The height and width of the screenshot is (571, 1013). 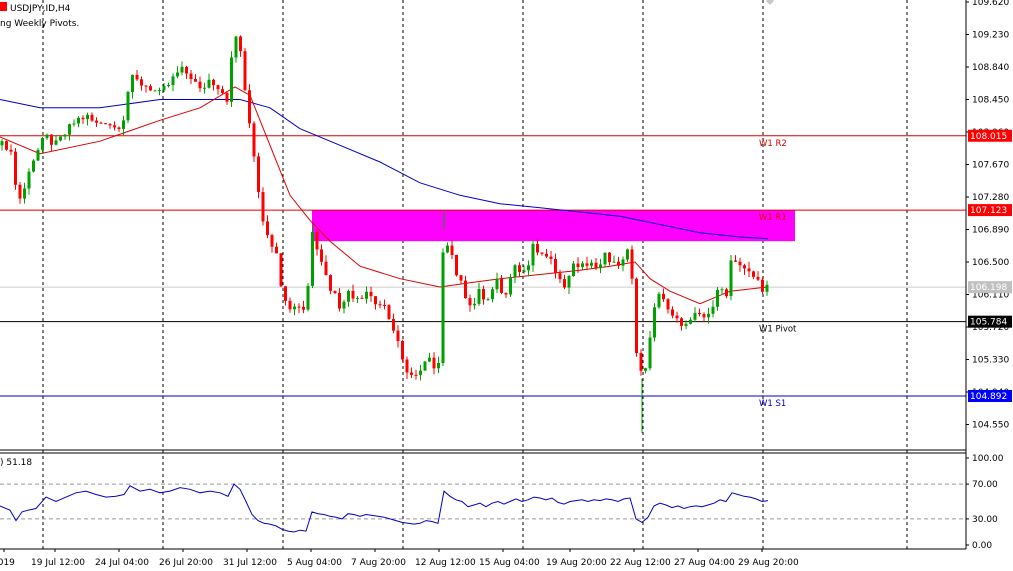 I want to click on indicator-title: ng Weekly Pivots., so click(x=39, y=24).